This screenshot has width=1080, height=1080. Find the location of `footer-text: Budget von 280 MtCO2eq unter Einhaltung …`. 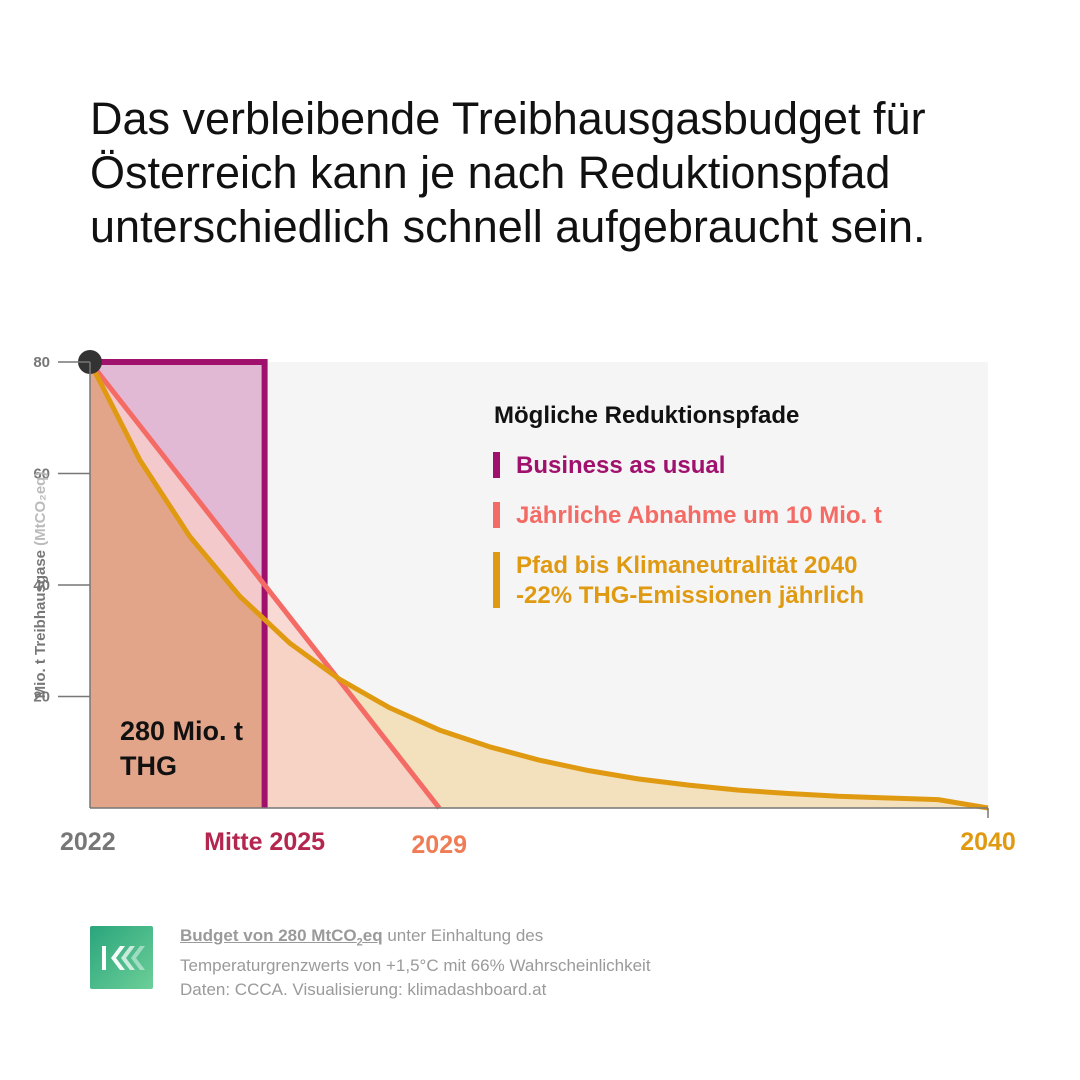

footer-text: Budget von 280 MtCO2eq unter Einhaltung … is located at coordinates (500, 963).